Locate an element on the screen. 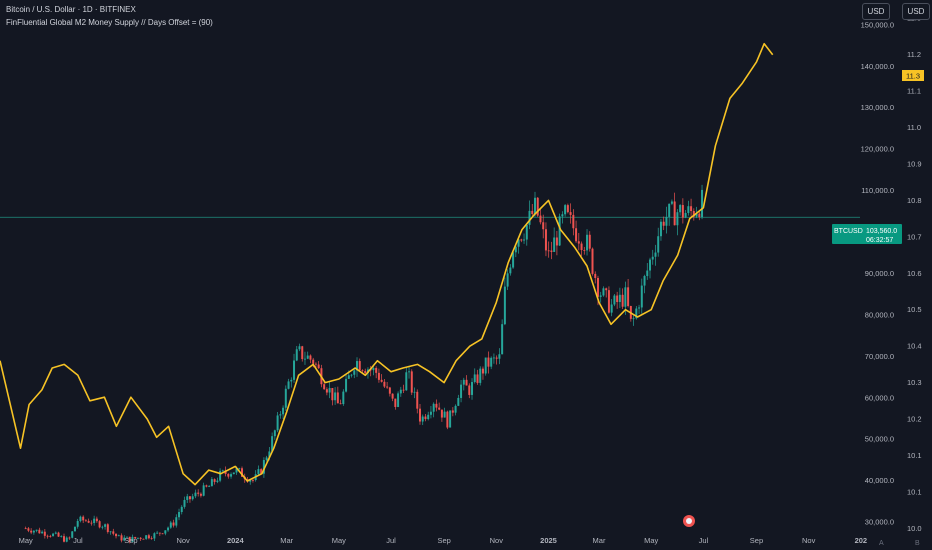 This screenshot has width=932, height=550. left-axis-tick-label: 110,000.0 is located at coordinates (877, 190).